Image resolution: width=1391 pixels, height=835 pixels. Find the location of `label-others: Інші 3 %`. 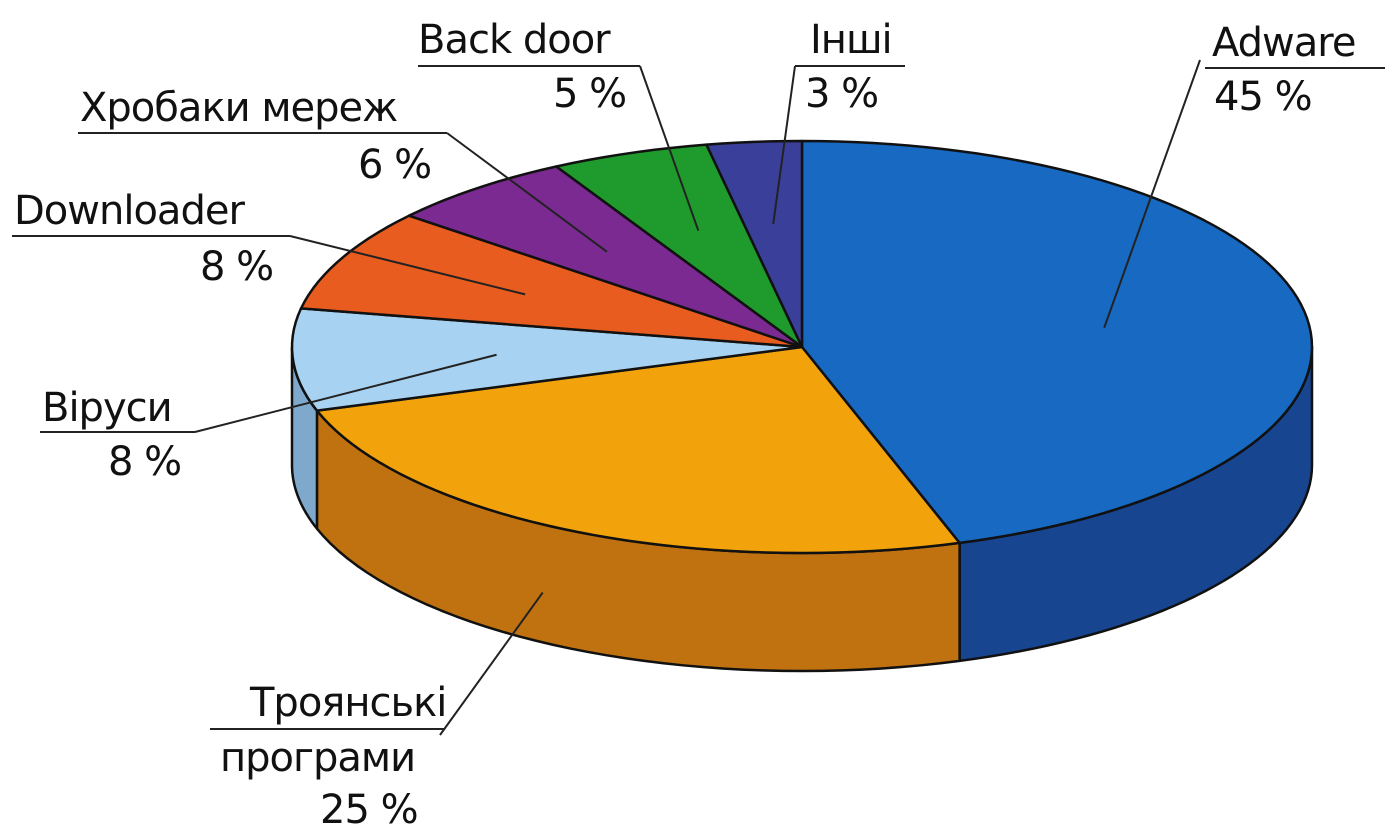

label-others: Інші 3 % is located at coordinates (850, 67).